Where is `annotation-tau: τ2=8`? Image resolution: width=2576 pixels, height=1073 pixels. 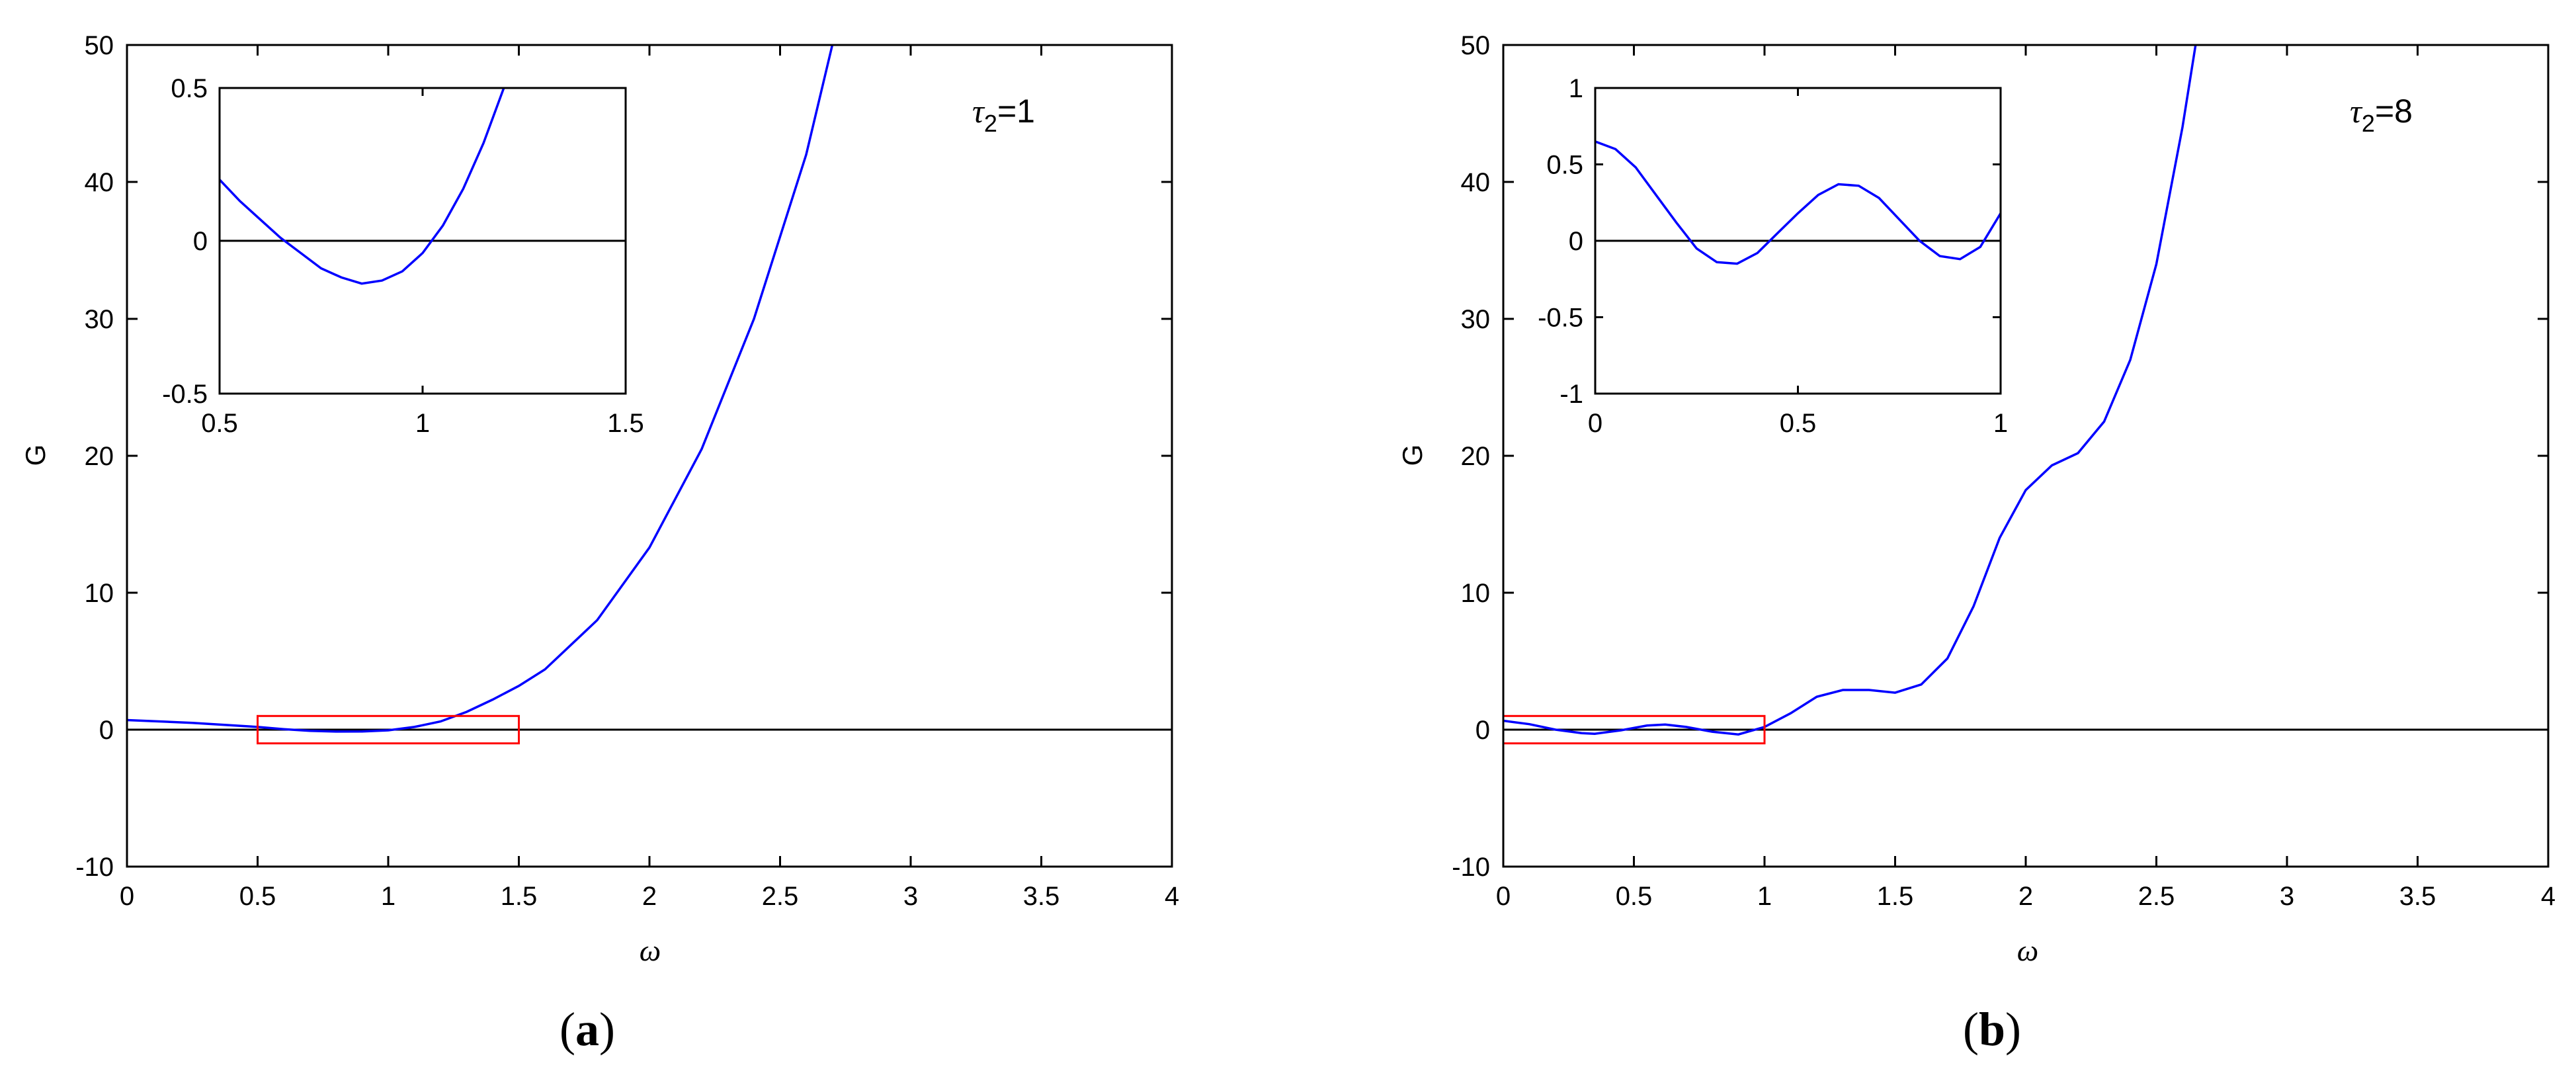
annotation-tau: τ2=8 is located at coordinates (2381, 115).